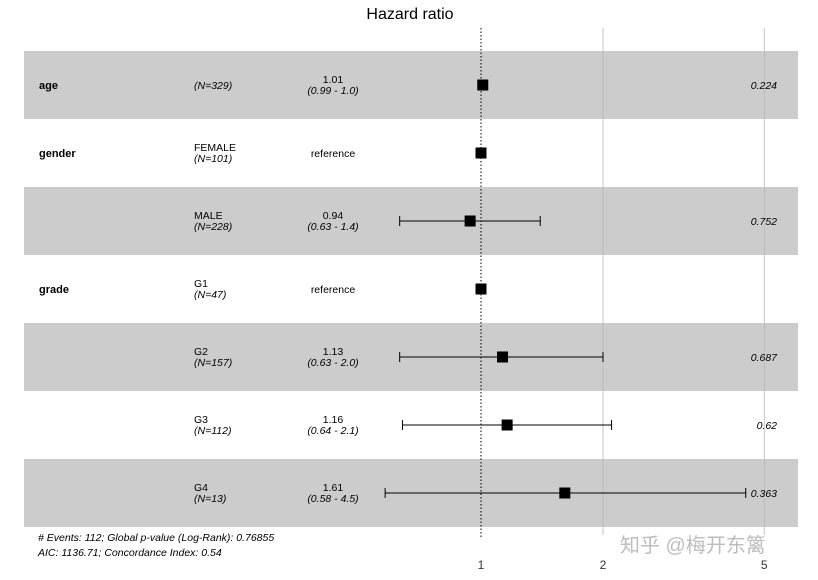 The height and width of the screenshot is (580, 818). What do you see at coordinates (201, 420) in the screenshot?
I see `level-label: G3` at bounding box center [201, 420].